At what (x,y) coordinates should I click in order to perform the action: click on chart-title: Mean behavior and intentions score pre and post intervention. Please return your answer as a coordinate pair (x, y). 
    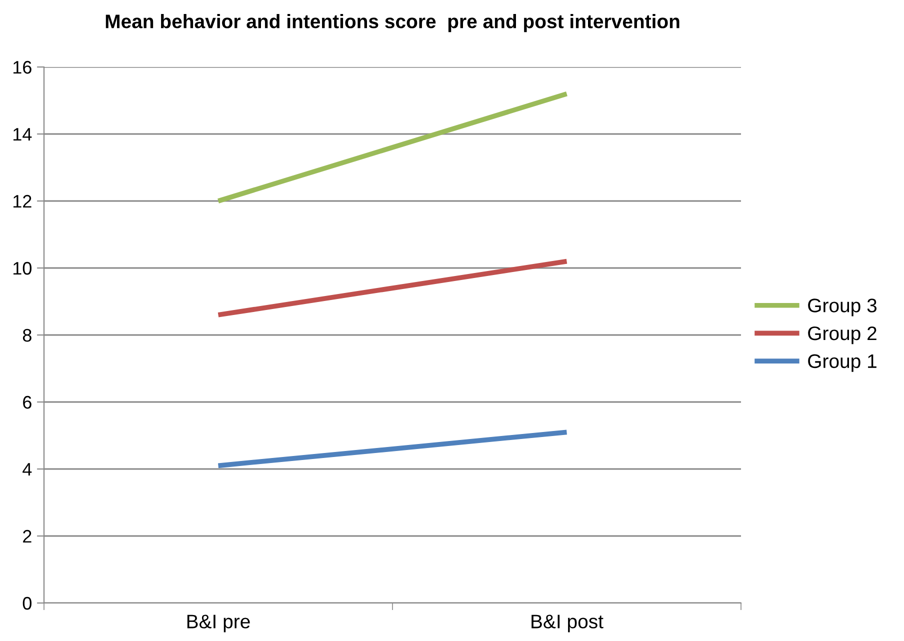
    Looking at the image, I should click on (393, 23).